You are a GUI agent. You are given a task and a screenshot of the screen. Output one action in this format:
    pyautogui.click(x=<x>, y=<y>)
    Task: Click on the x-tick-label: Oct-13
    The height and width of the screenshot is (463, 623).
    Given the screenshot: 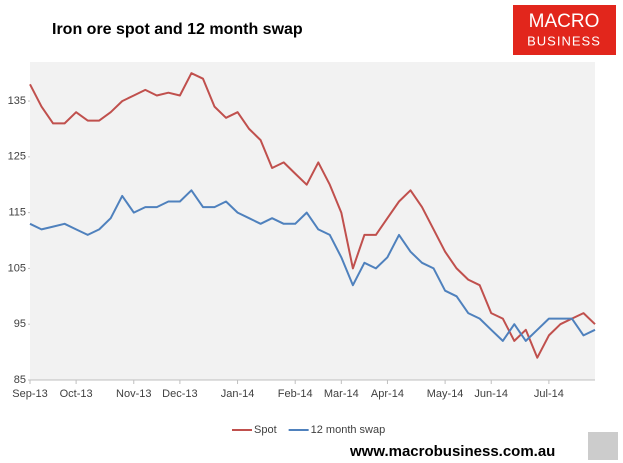 What is the action you would take?
    pyautogui.click(x=76, y=394)
    